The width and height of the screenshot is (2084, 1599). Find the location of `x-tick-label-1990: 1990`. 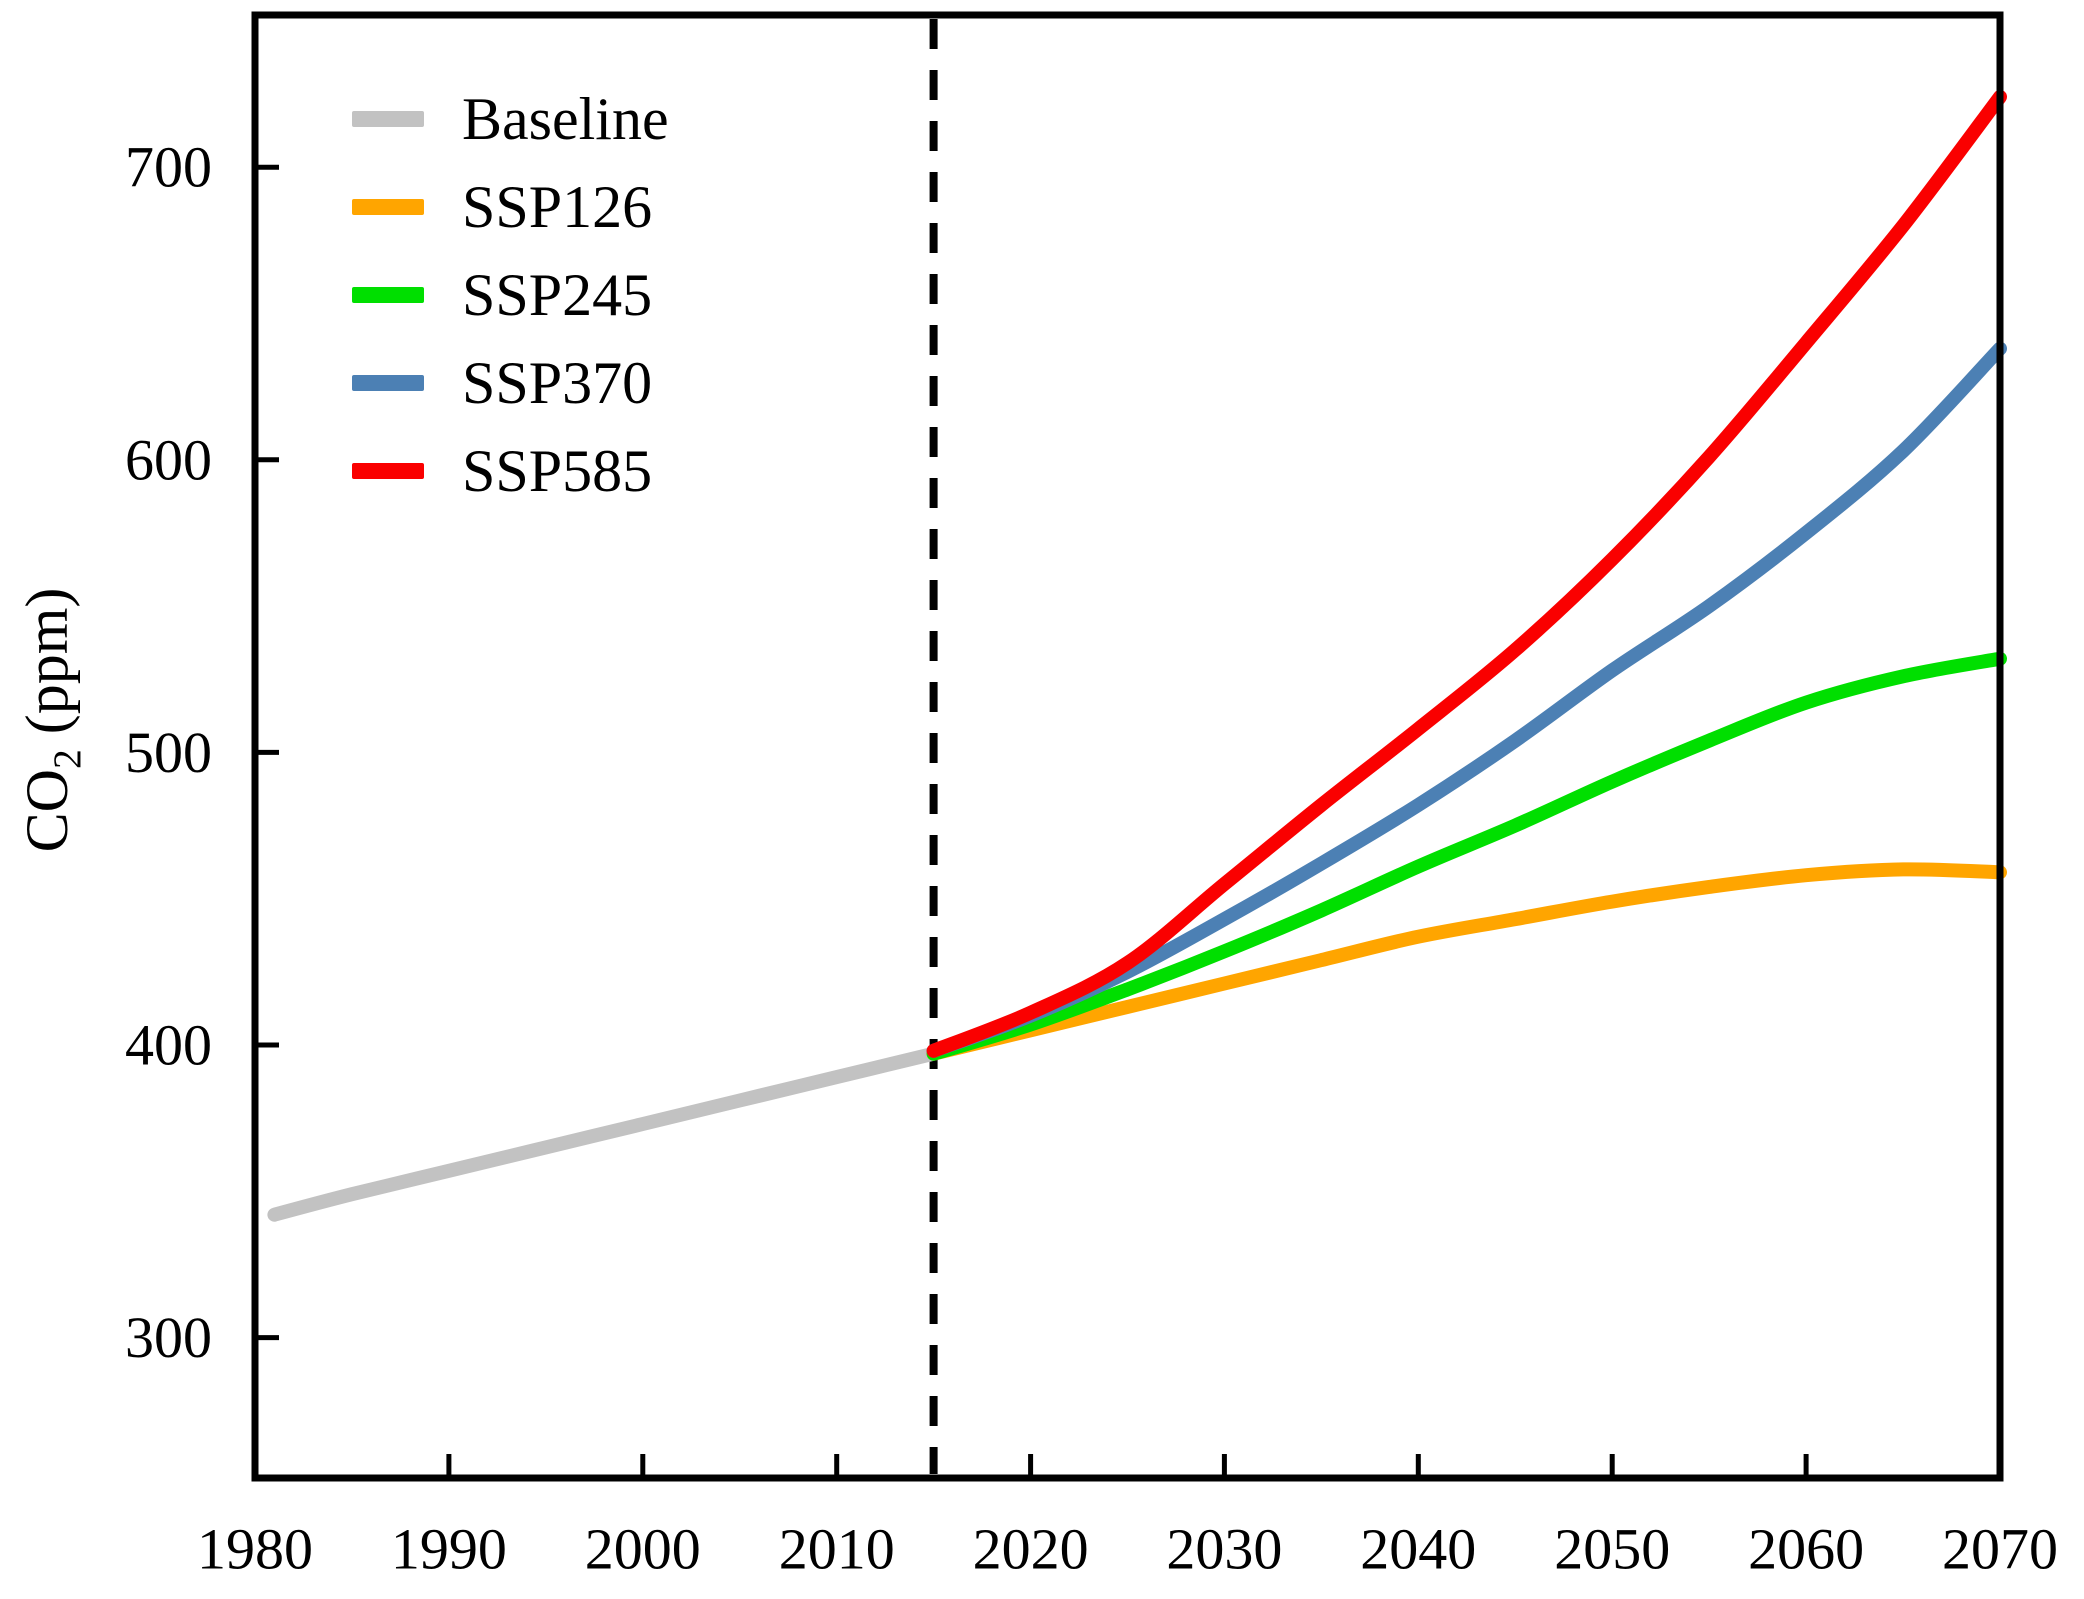

x-tick-label-1990: 1990 is located at coordinates (449, 1549).